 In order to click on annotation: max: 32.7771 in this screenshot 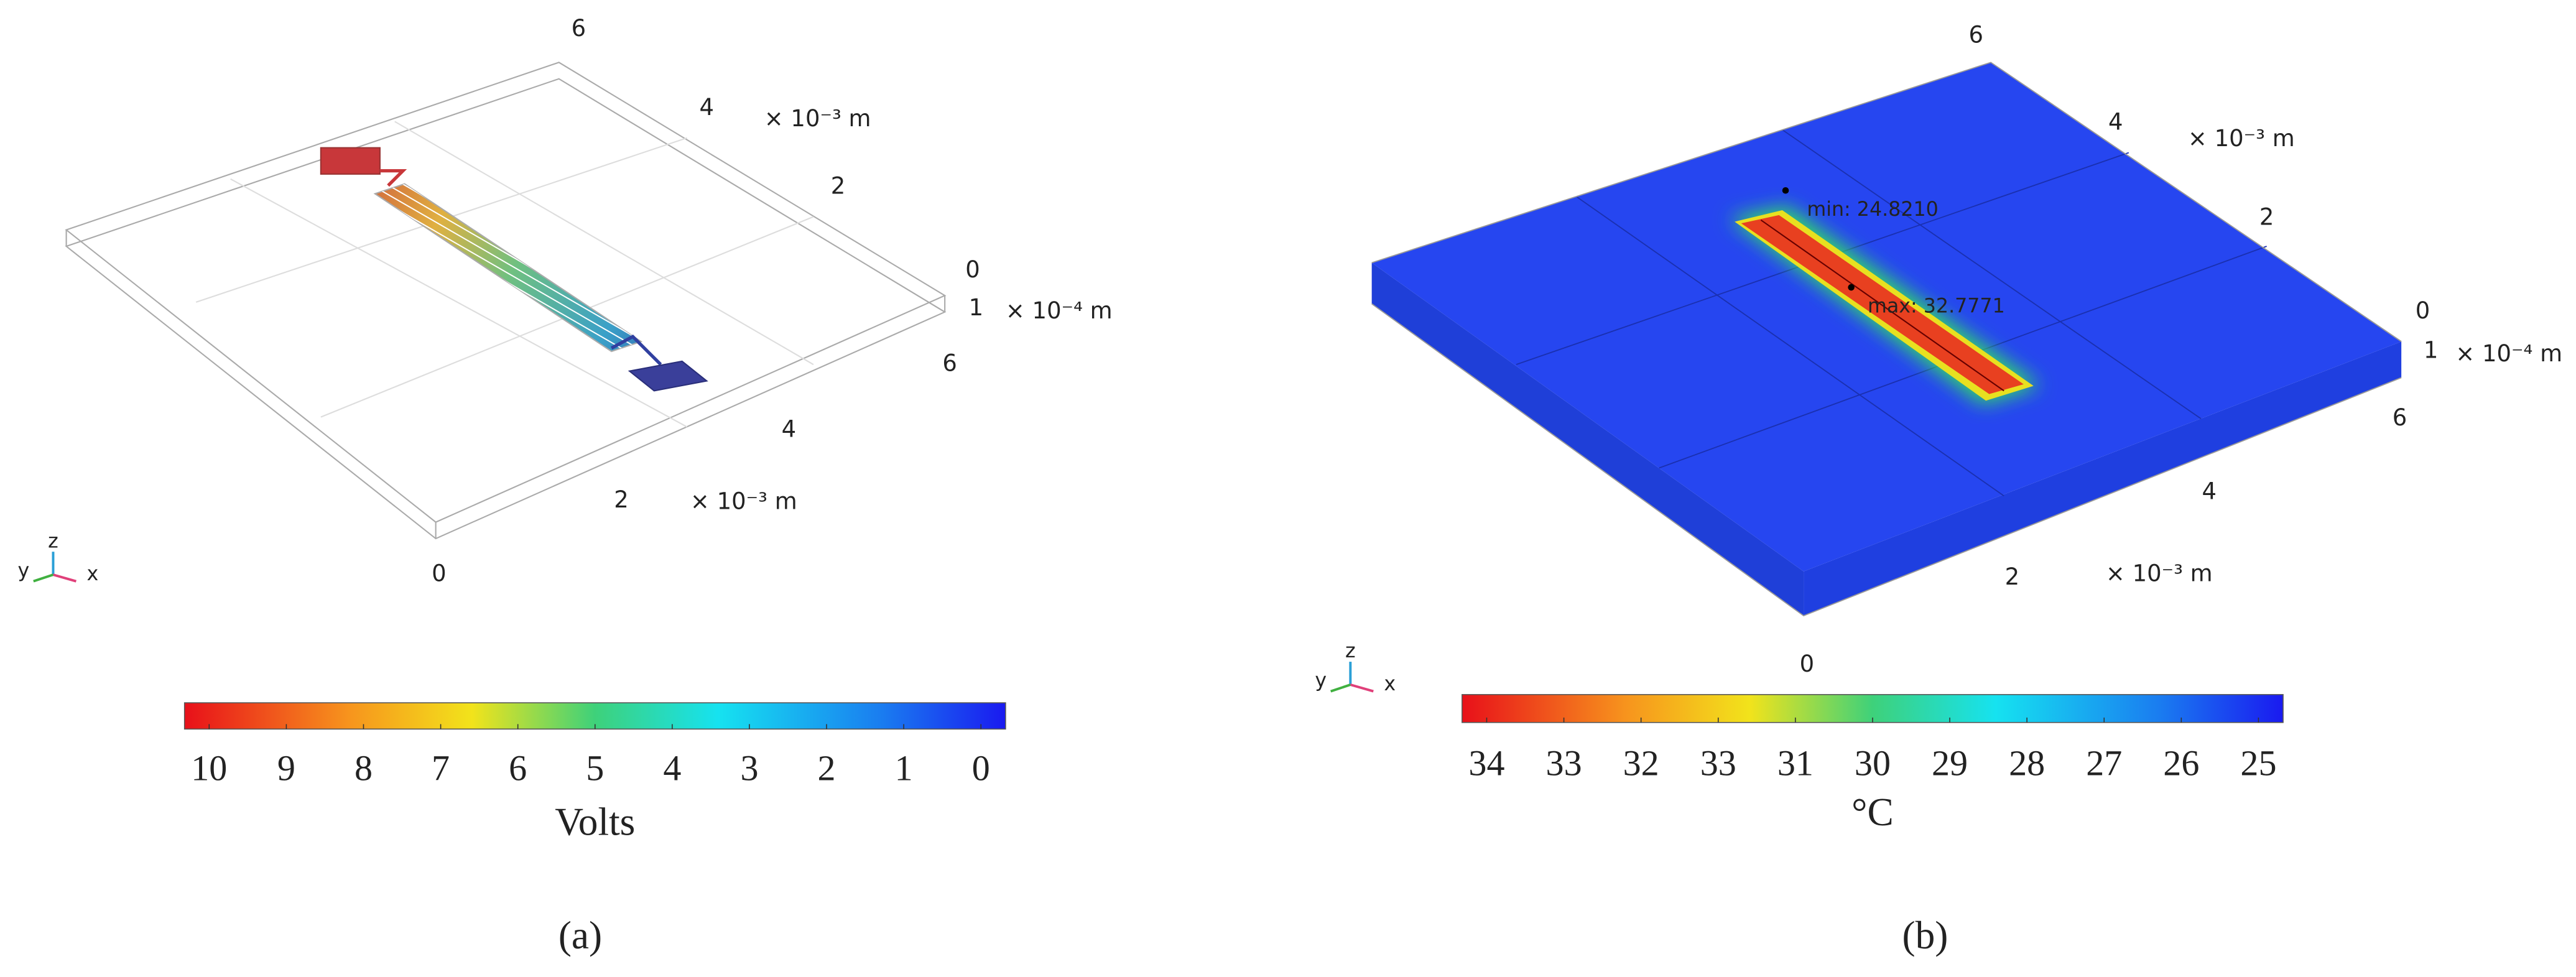, I will do `click(1937, 306)`.